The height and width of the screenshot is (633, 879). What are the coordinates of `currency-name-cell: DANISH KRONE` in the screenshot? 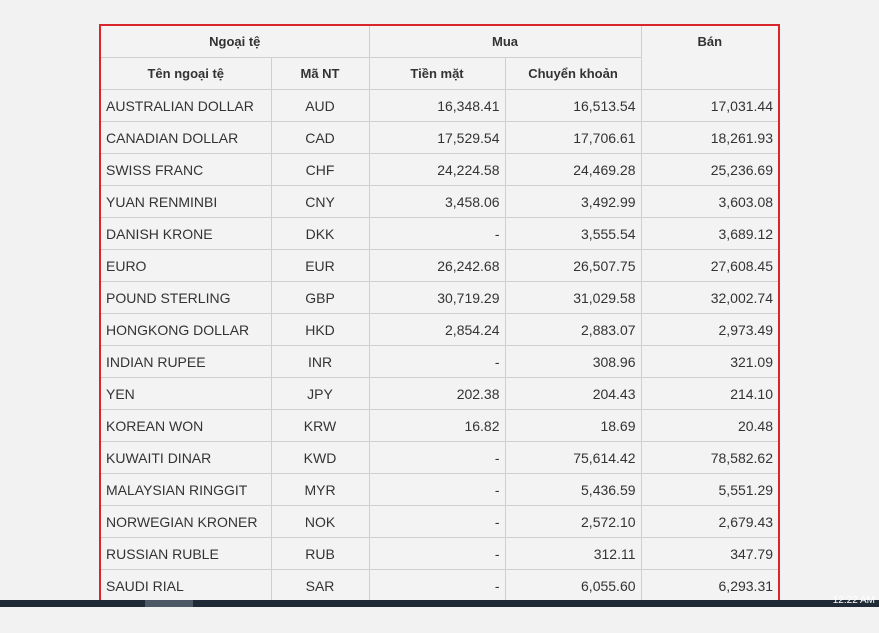 It's located at (186, 233).